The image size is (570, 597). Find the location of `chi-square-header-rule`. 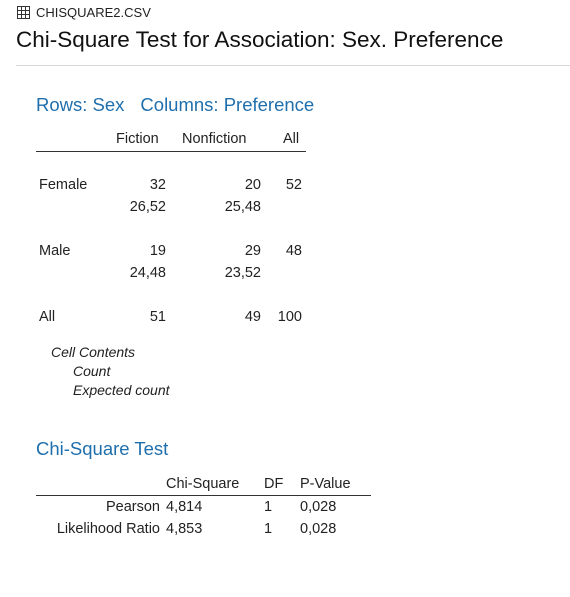

chi-square-header-rule is located at coordinates (203, 495).